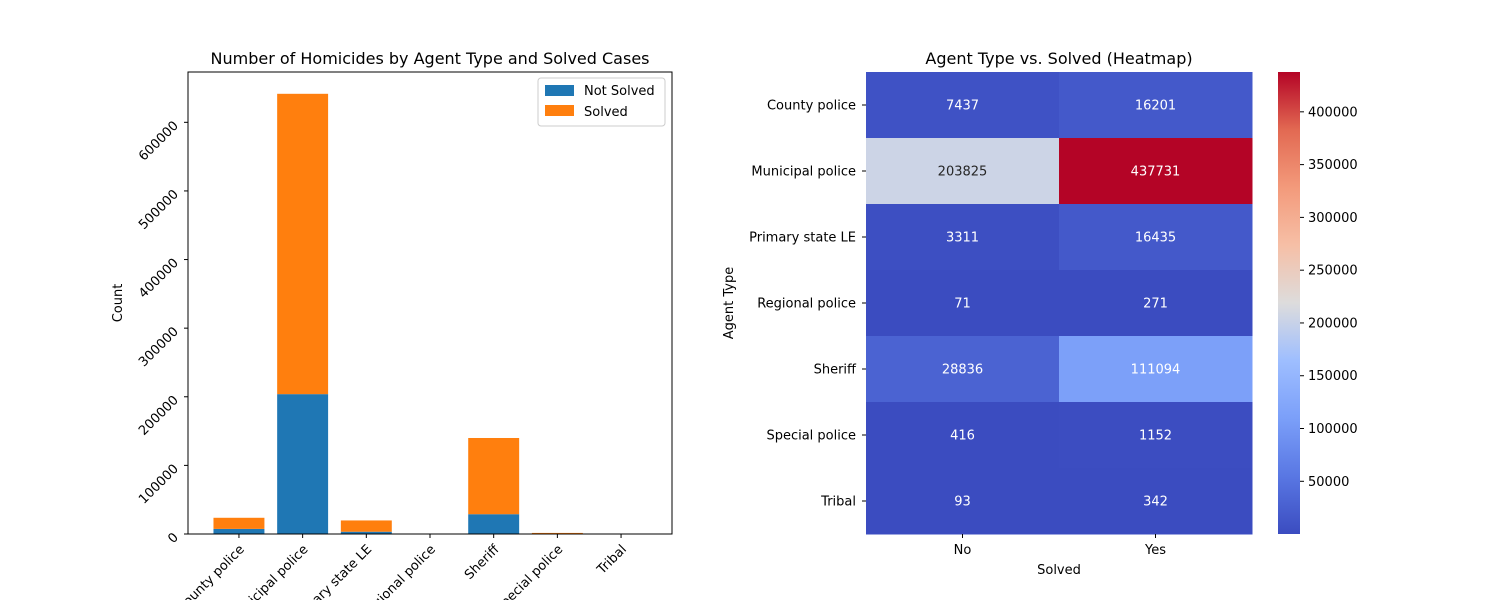  Describe the element at coordinates (159, 279) in the screenshot. I see `bar-y-tick-label: 400000` at that location.